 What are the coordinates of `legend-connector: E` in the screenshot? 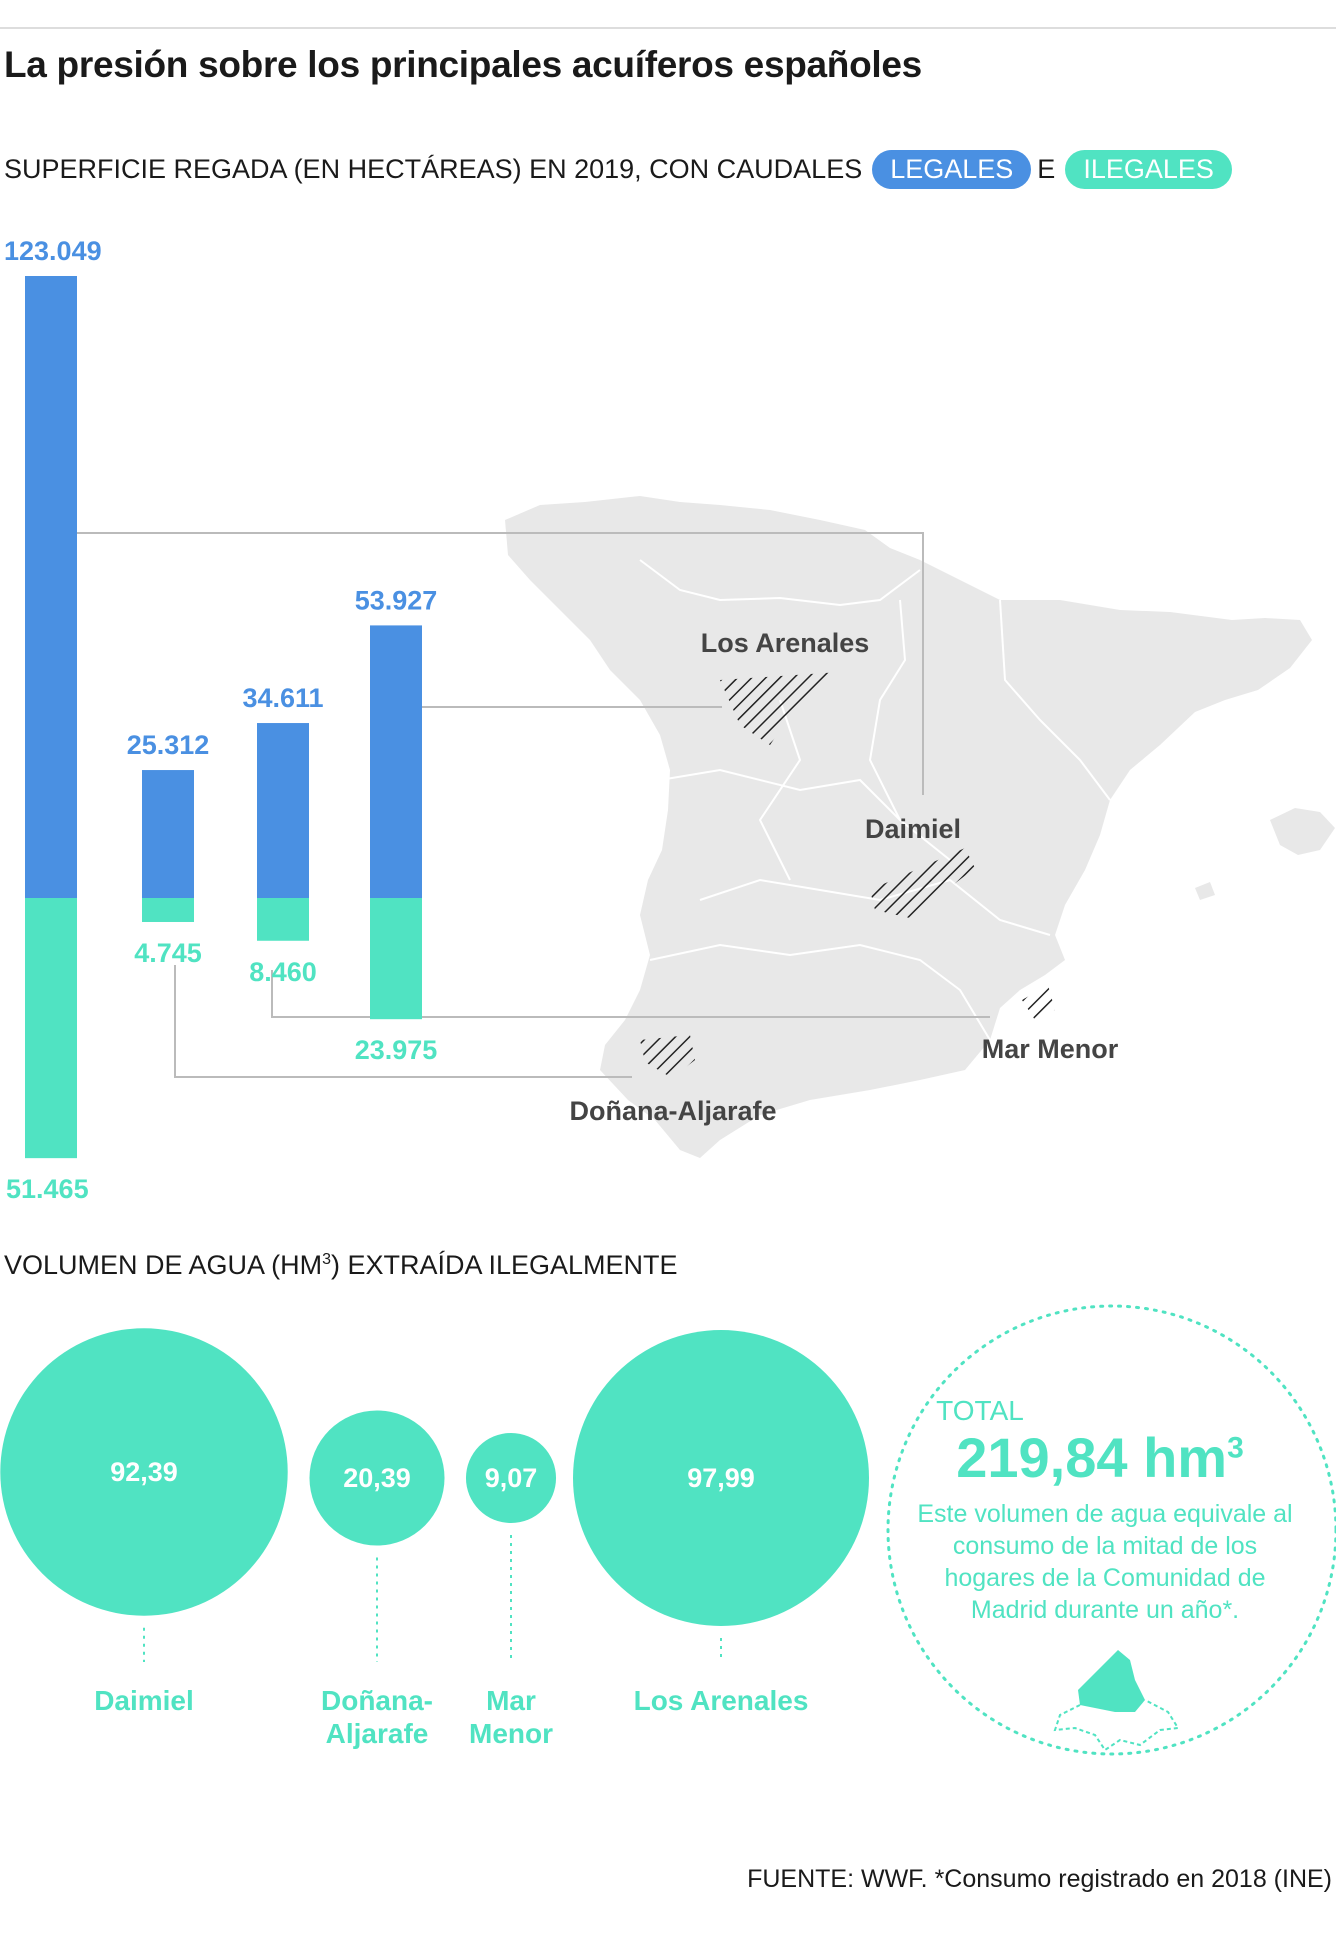 It's located at (1046, 169).